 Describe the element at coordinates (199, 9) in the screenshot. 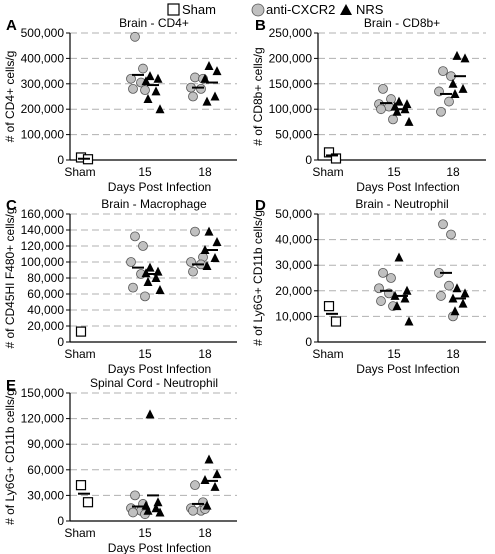

I see `legend-sham-label: Sham` at that location.